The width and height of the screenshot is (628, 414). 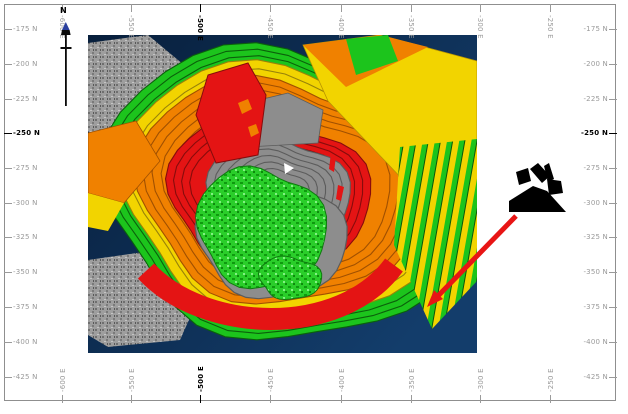 I want to click on northing-label-right: -425 N, so click(x=595, y=377).